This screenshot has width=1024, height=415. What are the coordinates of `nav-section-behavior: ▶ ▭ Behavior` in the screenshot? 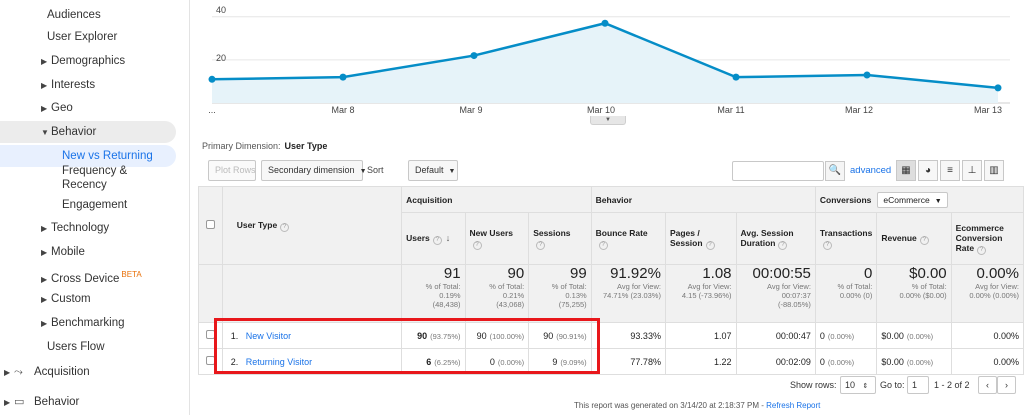 It's located at (41, 402).